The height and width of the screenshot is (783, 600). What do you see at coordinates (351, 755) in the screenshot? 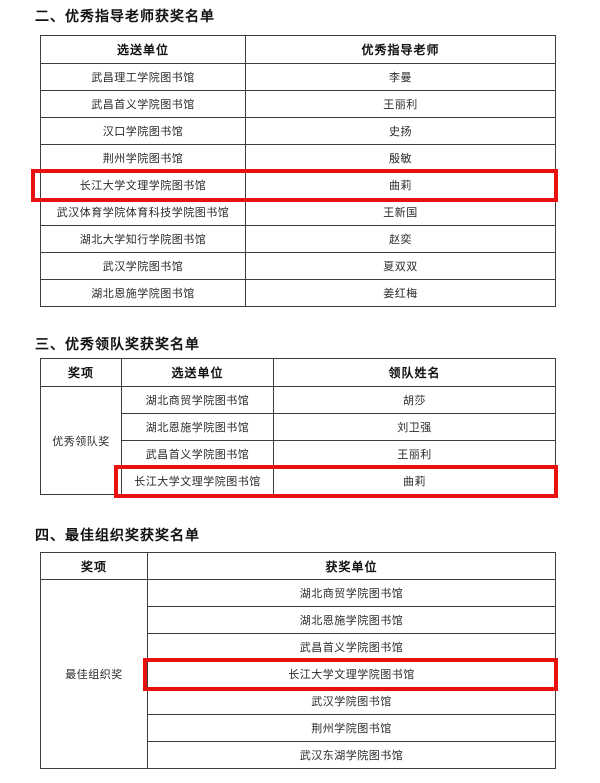
I see `unit-cell: 武汉东湖学院图书馆` at bounding box center [351, 755].